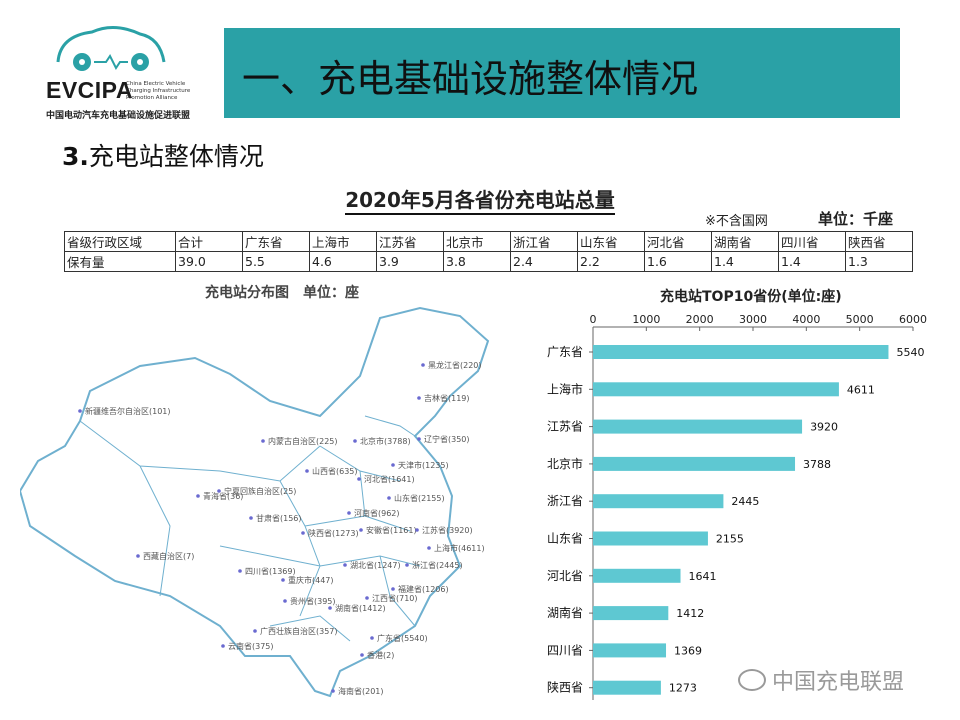 This screenshot has height=720, width=960. Describe the element at coordinates (333, 533) in the screenshot. I see `map-label: 陕西省(1273)` at that location.